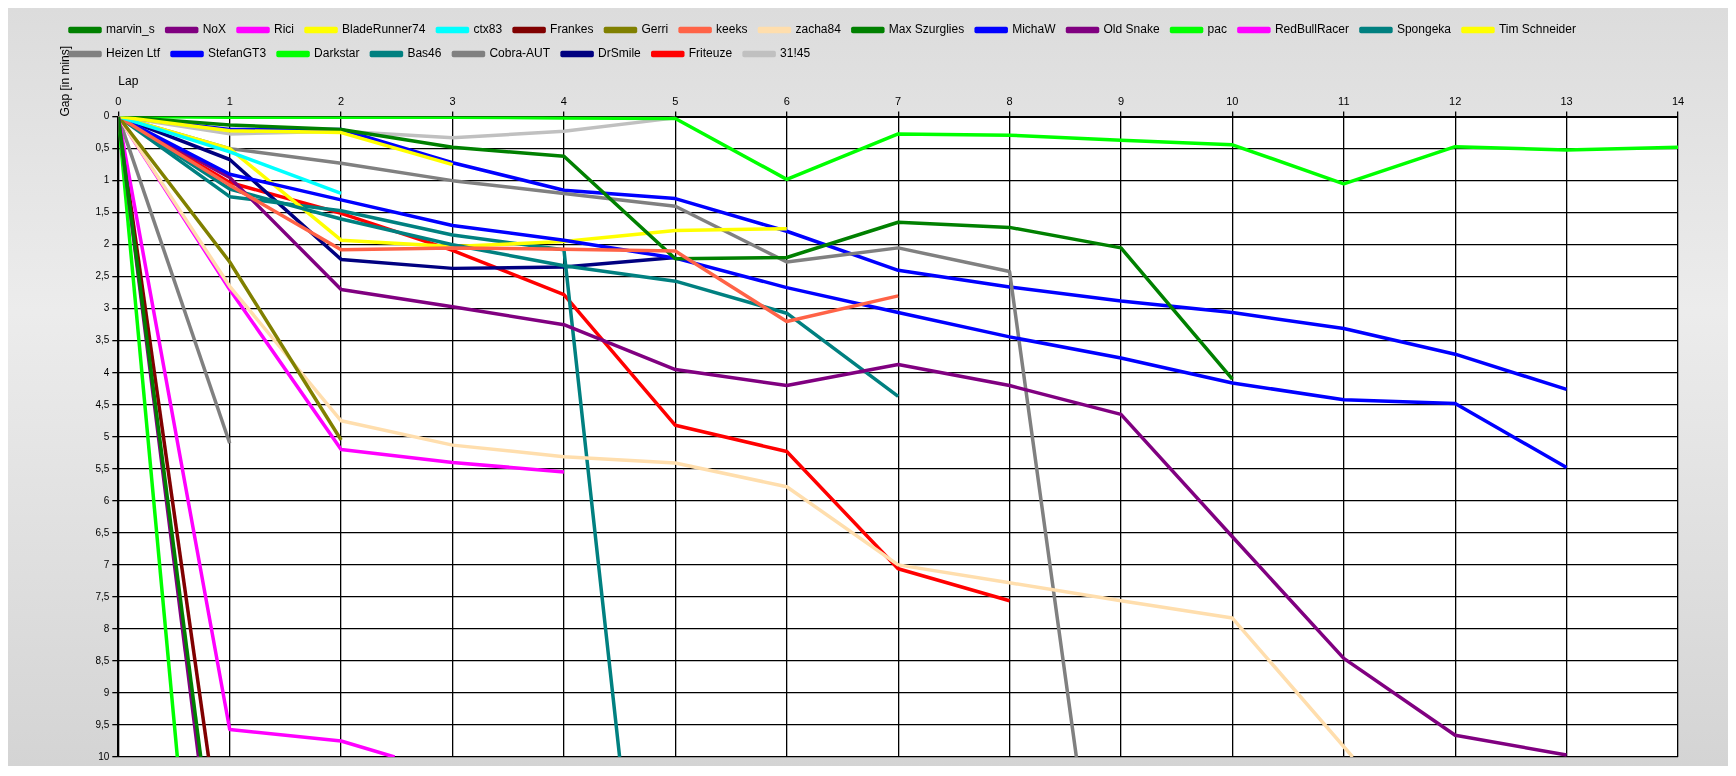  Describe the element at coordinates (237, 53) in the screenshot. I see `legend-label: StefanGT3` at that location.